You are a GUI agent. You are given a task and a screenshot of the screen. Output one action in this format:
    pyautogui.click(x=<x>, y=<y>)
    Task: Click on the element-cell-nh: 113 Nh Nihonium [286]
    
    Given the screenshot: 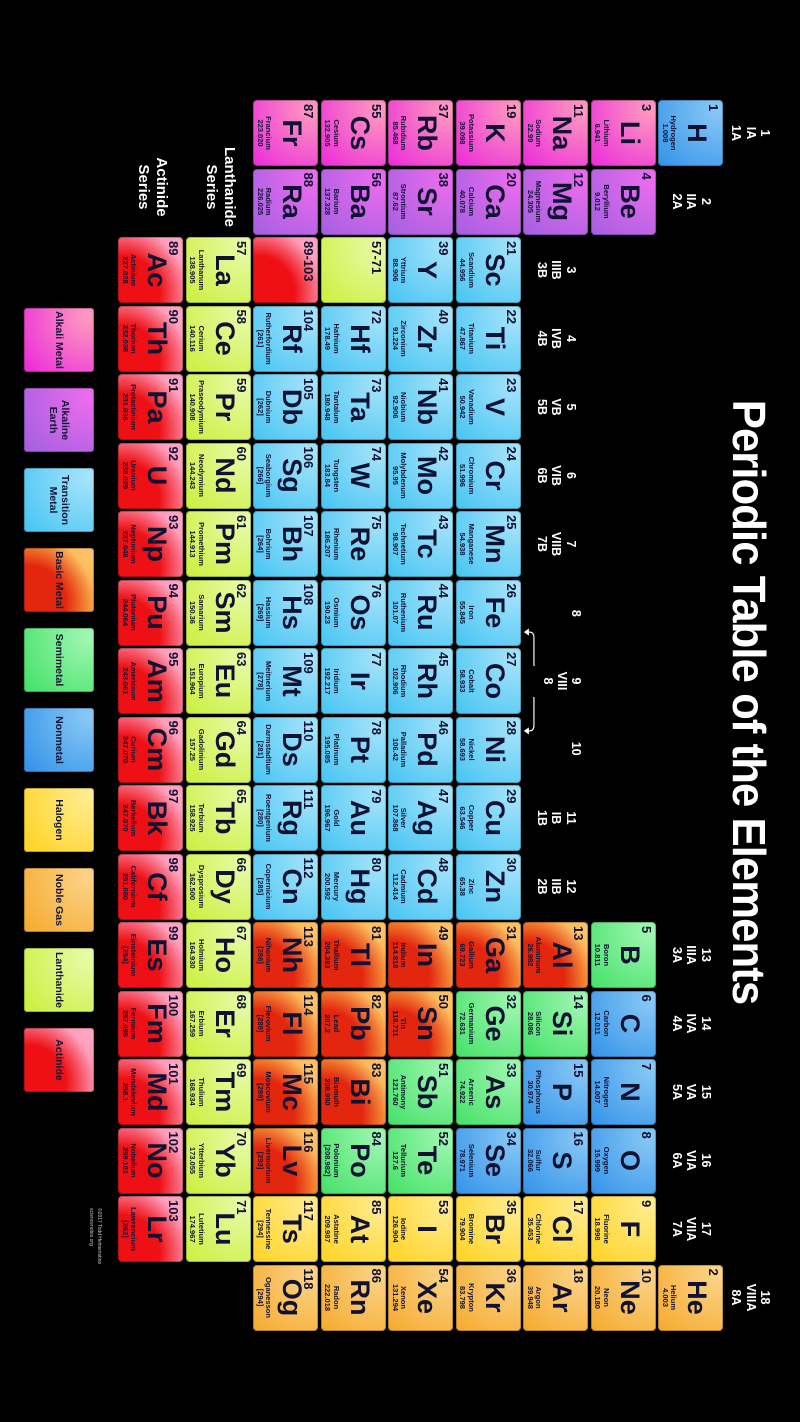 What is the action you would take?
    pyautogui.click(x=286, y=955)
    